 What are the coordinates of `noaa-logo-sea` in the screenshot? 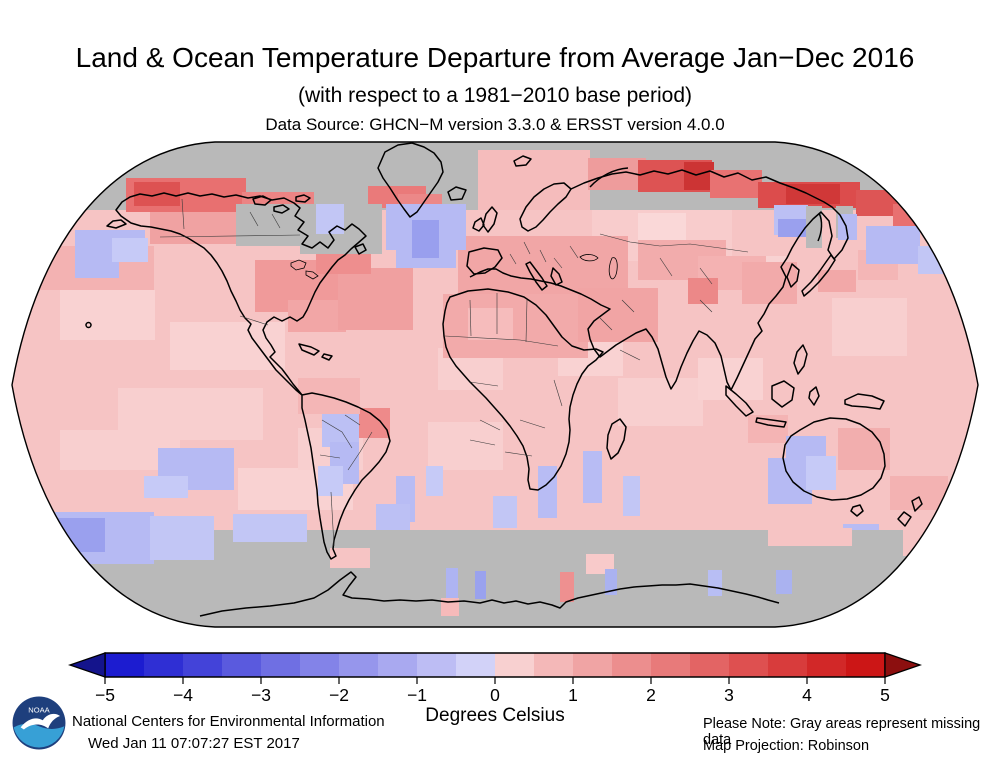 It's located at (39, 735).